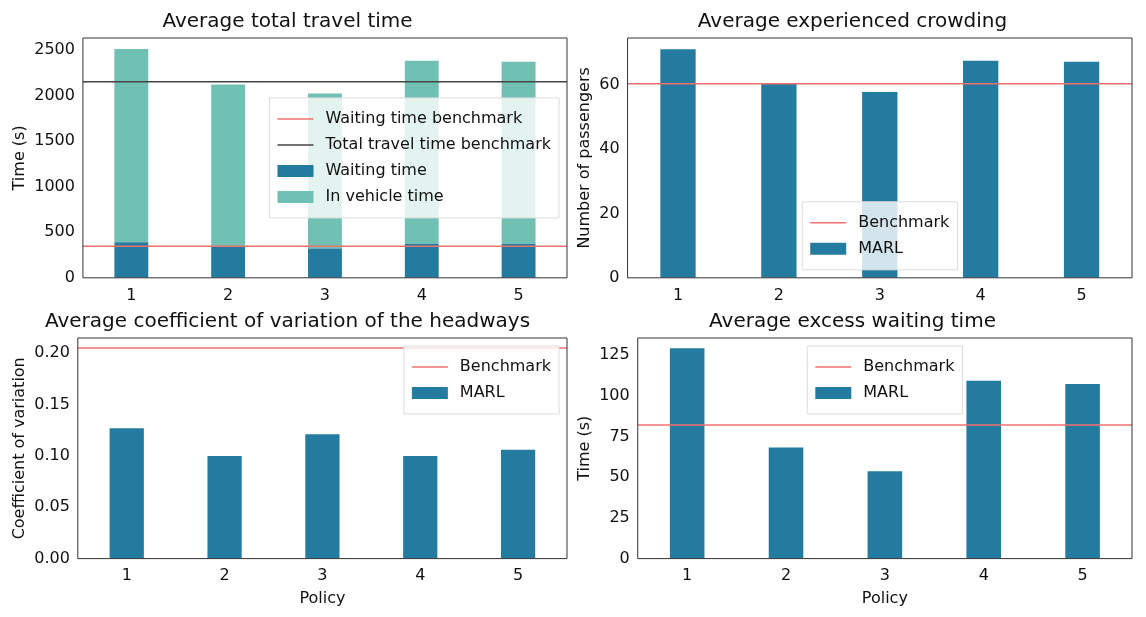 The width and height of the screenshot is (1146, 617). Describe the element at coordinates (52, 352) in the screenshot. I see `y-tick-label: 0.20` at that location.